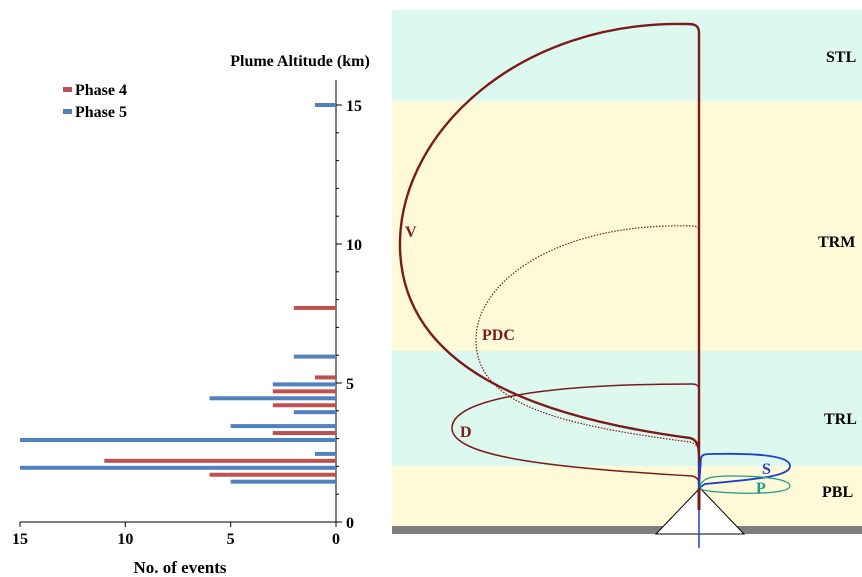 This screenshot has width=862, height=577. I want to click on y-tick-label: 0, so click(350, 523).